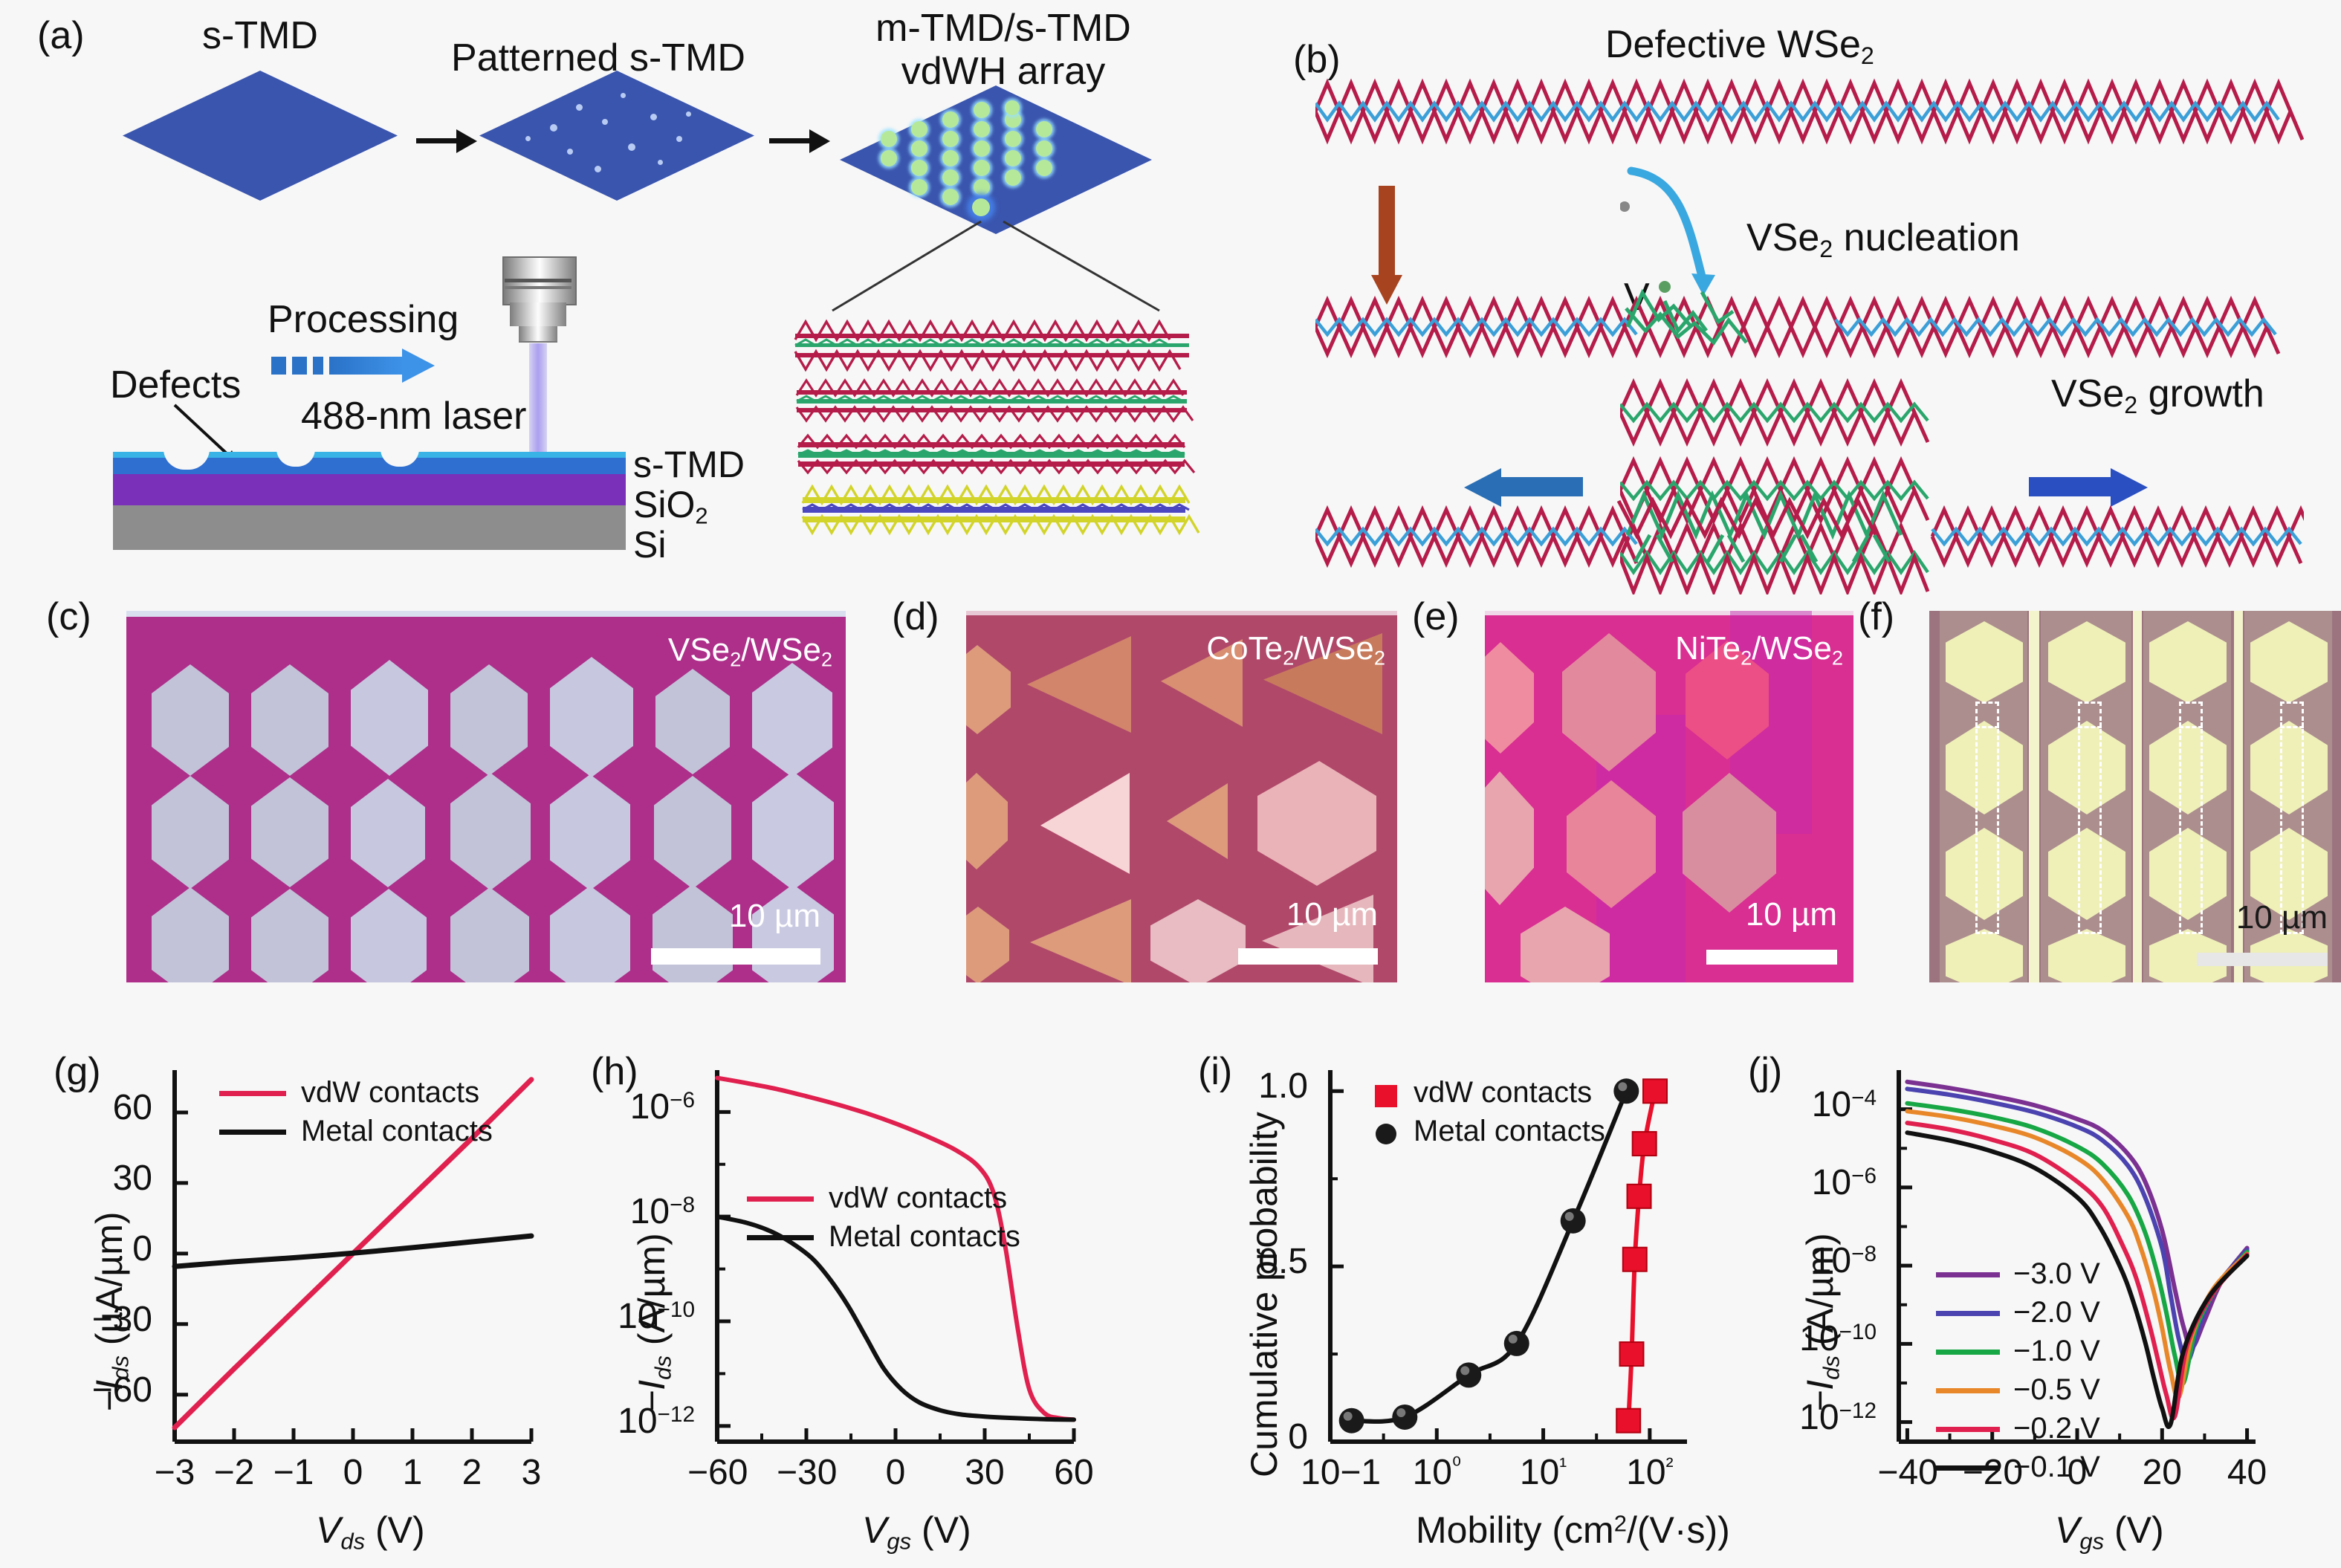 This screenshot has height=1568, width=2341. Describe the element at coordinates (614, 1071) in the screenshot. I see `panel-h-label: (h)` at that location.